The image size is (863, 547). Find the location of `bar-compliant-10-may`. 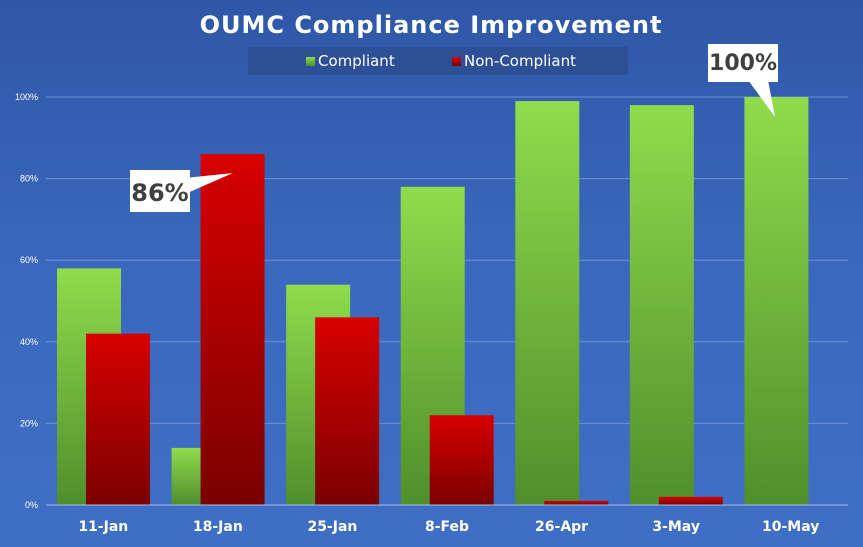

bar-compliant-10-may is located at coordinates (776, 301).